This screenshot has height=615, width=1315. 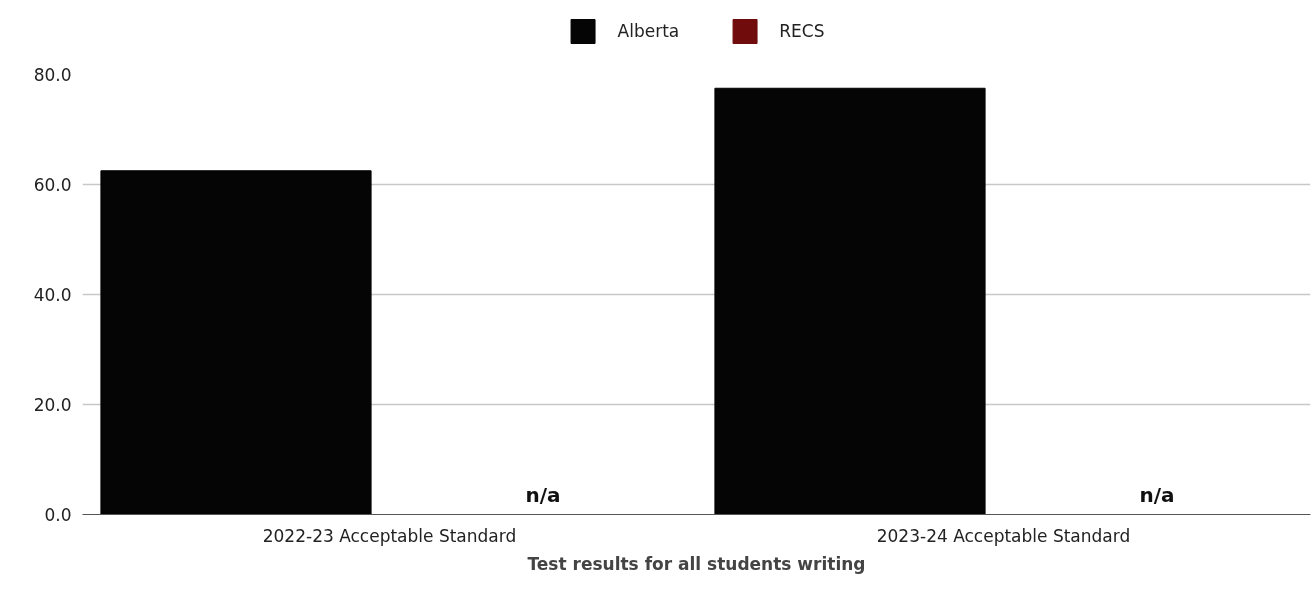 What do you see at coordinates (52, 185) in the screenshot?
I see `y-tick-label: 60.0` at bounding box center [52, 185].